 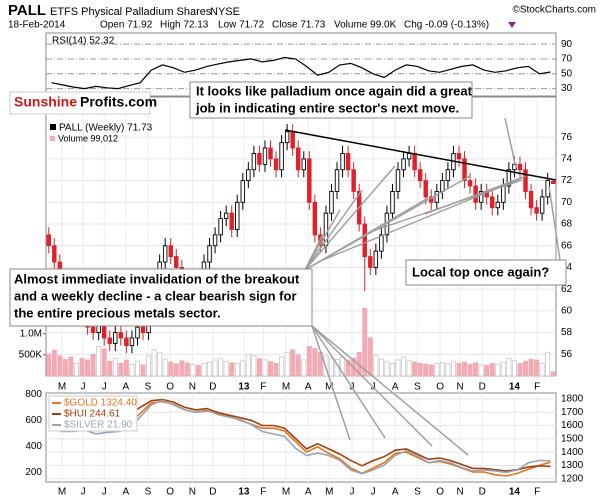 What do you see at coordinates (567, 73) in the screenshot?
I see `y-tick-label: 50` at bounding box center [567, 73].